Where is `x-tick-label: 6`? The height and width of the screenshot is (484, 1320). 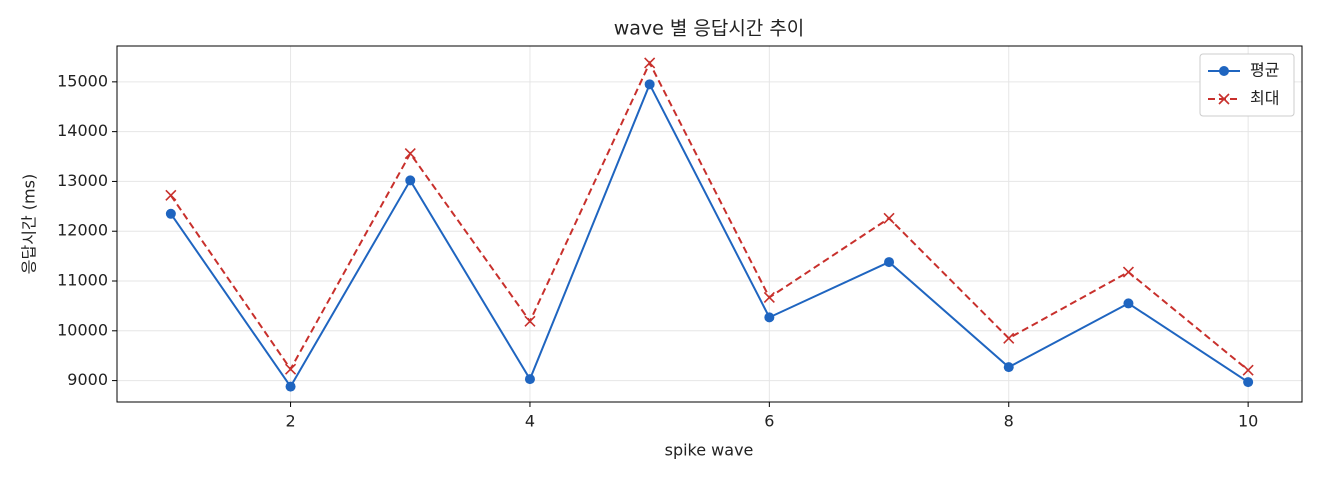 x-tick-label: 6 is located at coordinates (769, 421).